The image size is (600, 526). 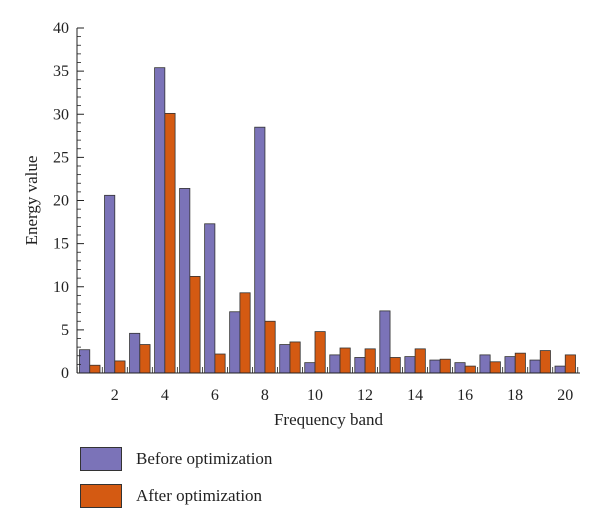 What do you see at coordinates (465, 395) in the screenshot?
I see `x-tick-label-16: 16` at bounding box center [465, 395].